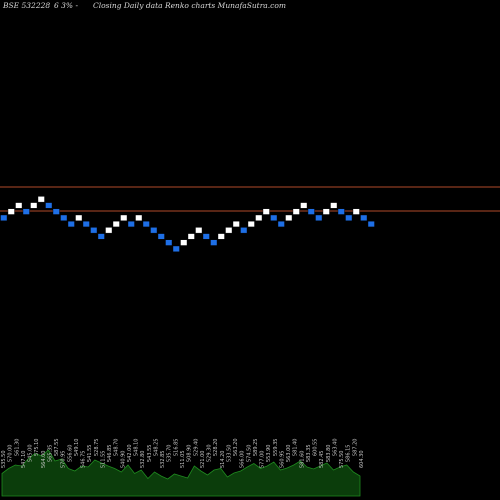  What do you see at coordinates (196, 448) in the screenshot?
I see `volume-price-label: 529.40` at bounding box center [196, 448].